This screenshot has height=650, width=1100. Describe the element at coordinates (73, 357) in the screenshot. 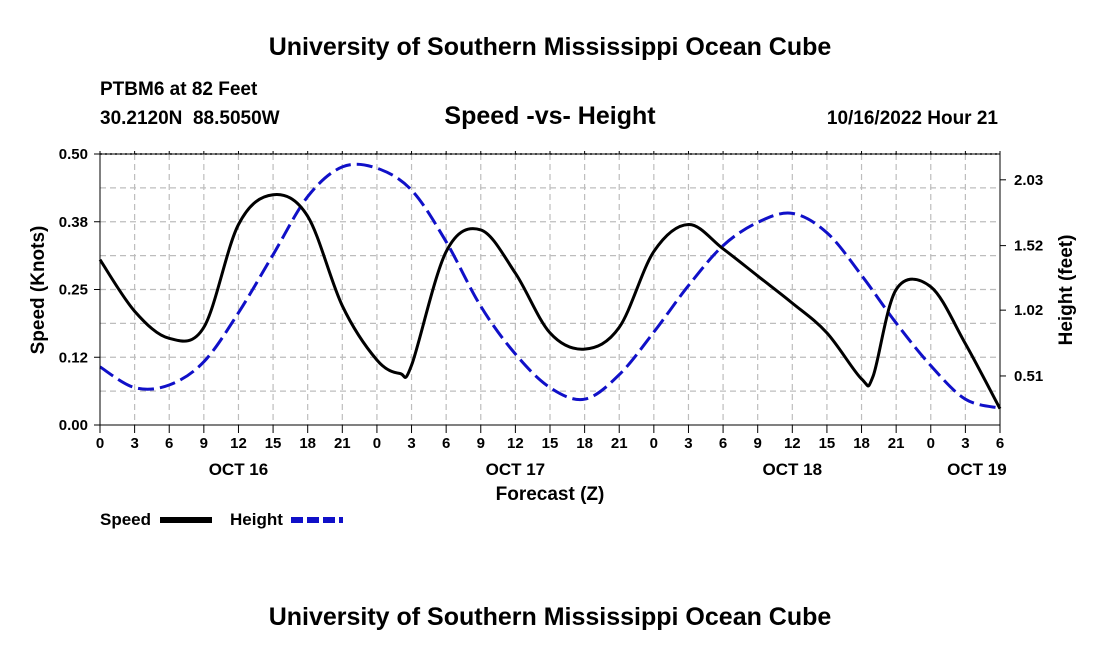

I see `y-left-tick-label: 0.12` at that location.